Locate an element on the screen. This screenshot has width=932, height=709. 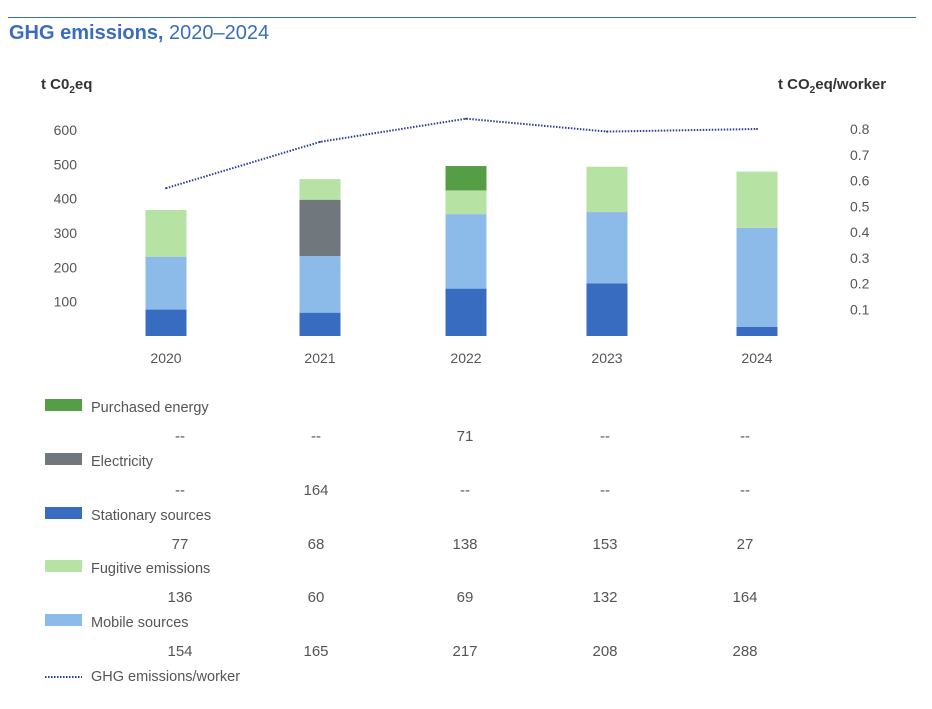
right-tick-label: 0.5 is located at coordinates (860, 206).